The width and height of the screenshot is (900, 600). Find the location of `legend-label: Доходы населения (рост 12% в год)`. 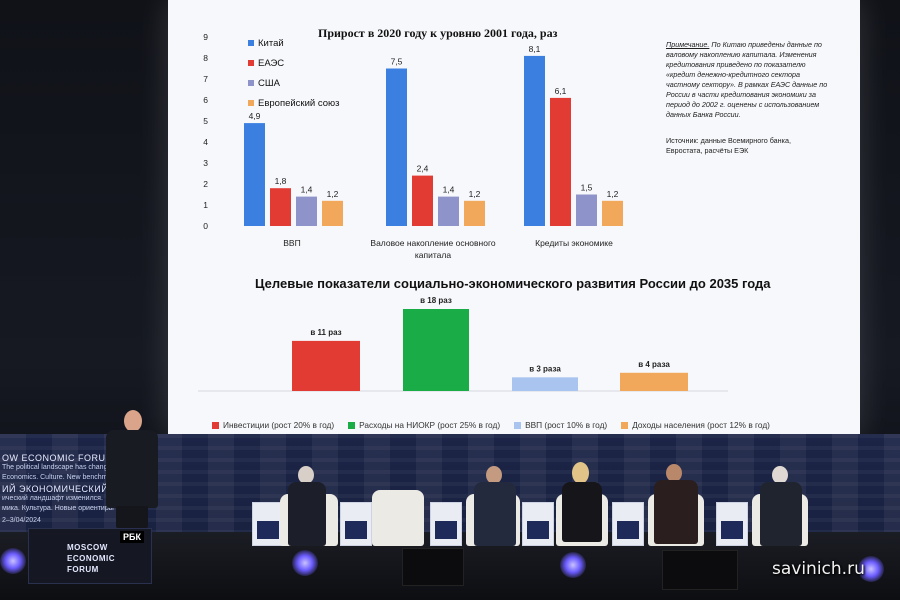

legend-label: Доходы населения (рост 12% в год) is located at coordinates (701, 425).